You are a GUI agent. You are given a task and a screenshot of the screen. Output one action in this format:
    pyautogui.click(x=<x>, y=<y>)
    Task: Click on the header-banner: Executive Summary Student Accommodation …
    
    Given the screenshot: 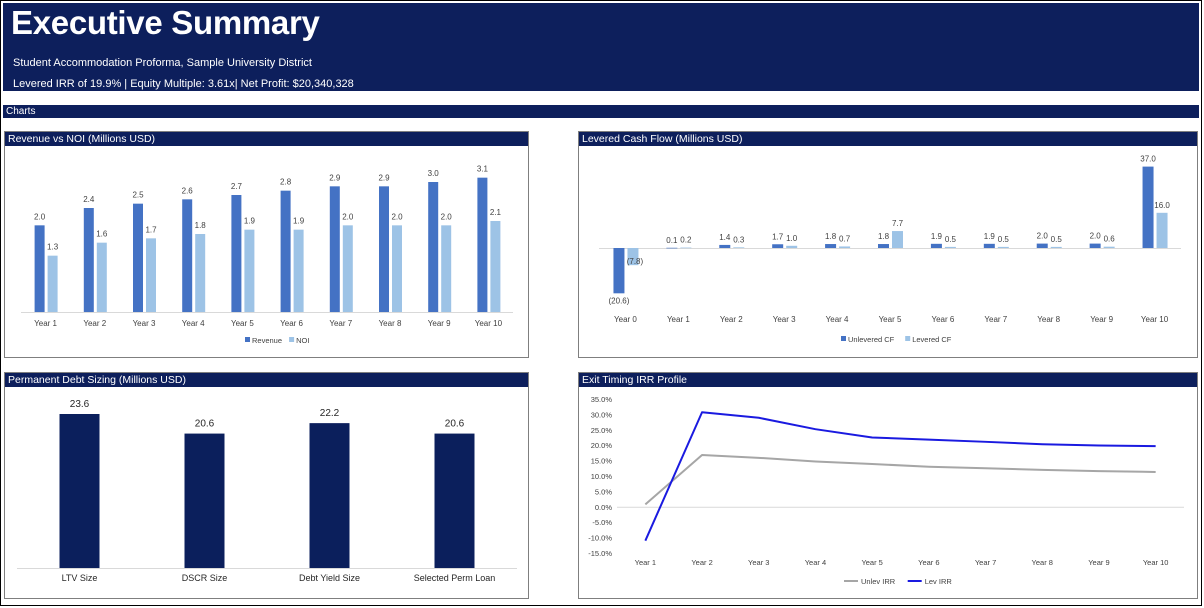 What is the action you would take?
    pyautogui.click(x=601, y=47)
    